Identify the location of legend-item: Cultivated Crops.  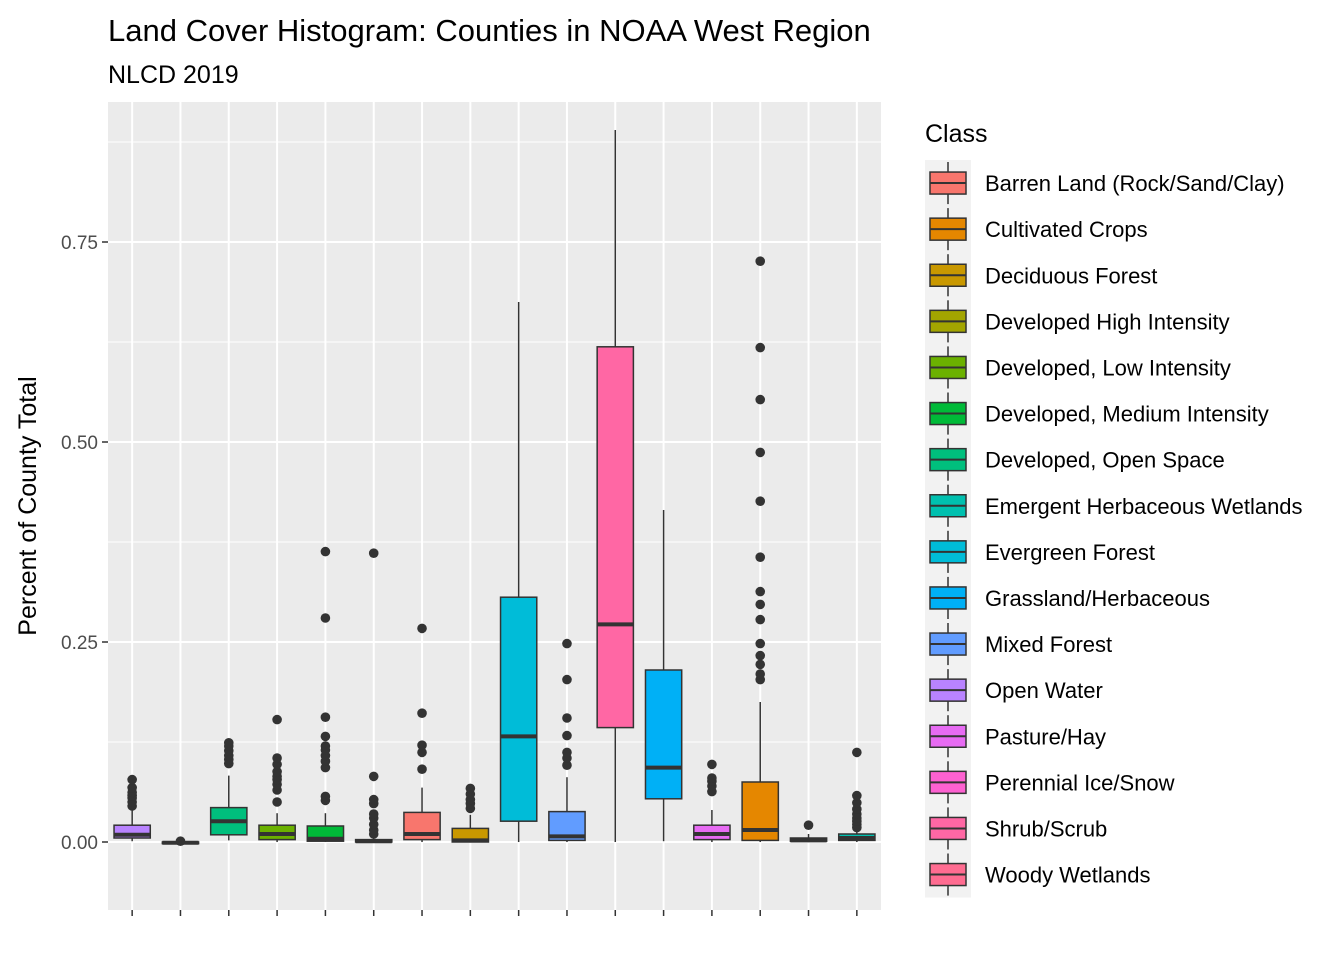
(1038, 229).